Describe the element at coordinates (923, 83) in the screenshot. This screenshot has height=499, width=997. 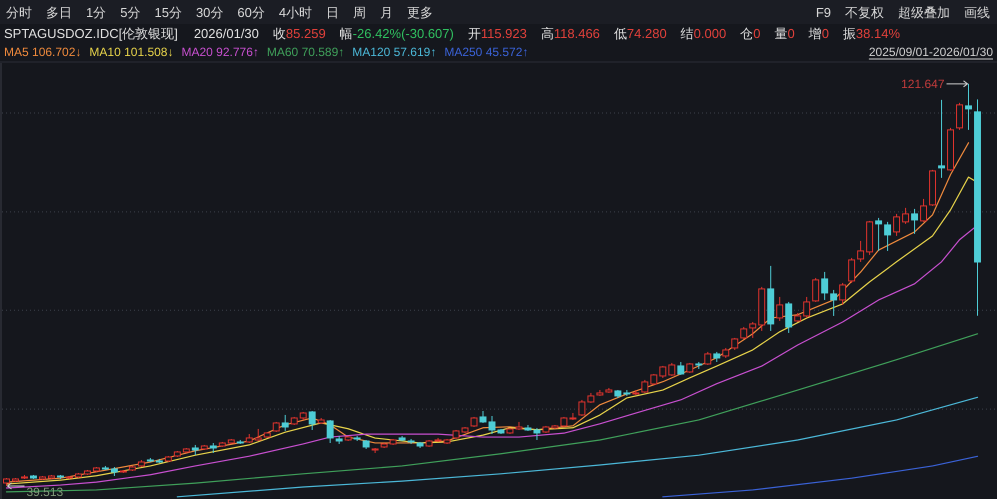
I see `annotation: 121.647` at that location.